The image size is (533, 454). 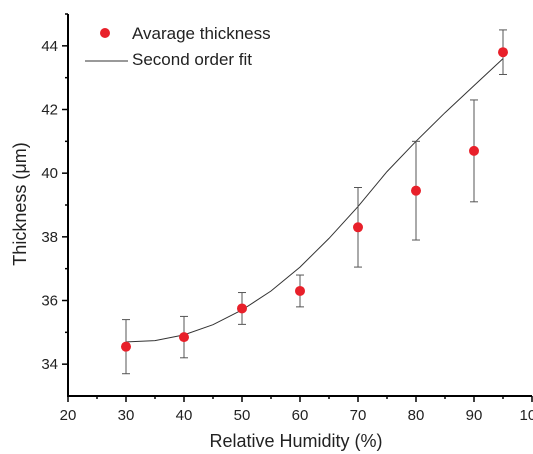 What do you see at coordinates (49, 301) in the screenshot?
I see `y-tick-label: 36` at bounding box center [49, 301].